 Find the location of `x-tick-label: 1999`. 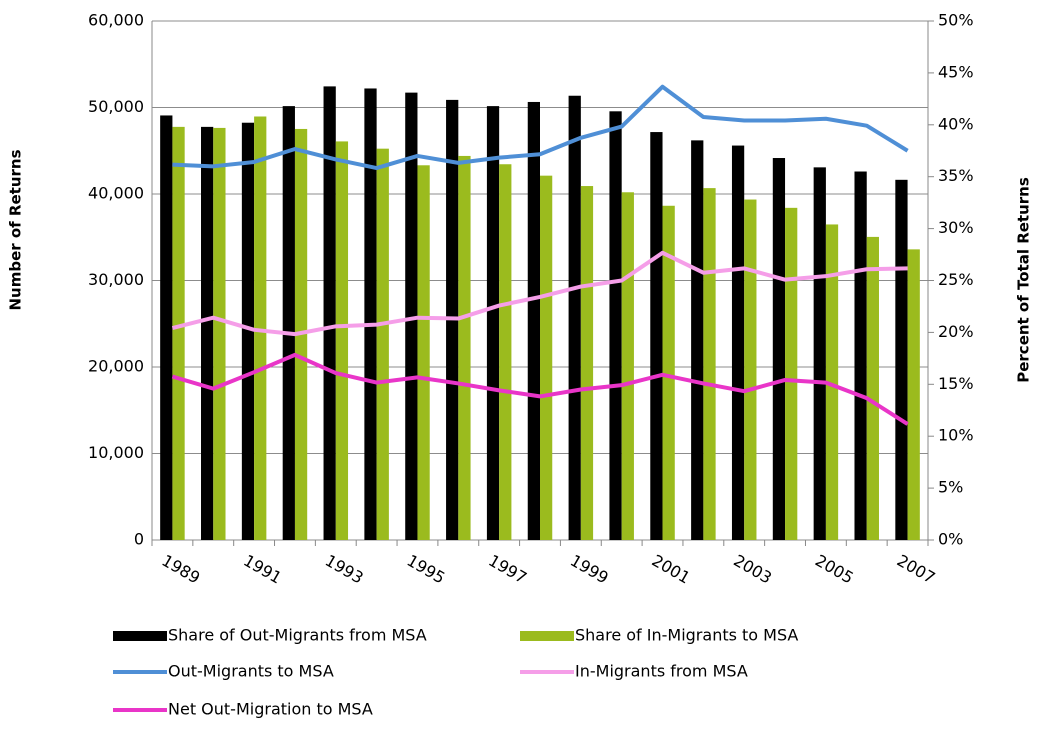

x-tick-label: 1999 is located at coordinates (589, 569).